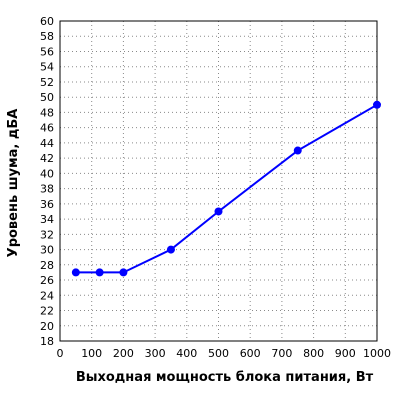  I want to click on y-tick-label: 36, so click(47, 204).